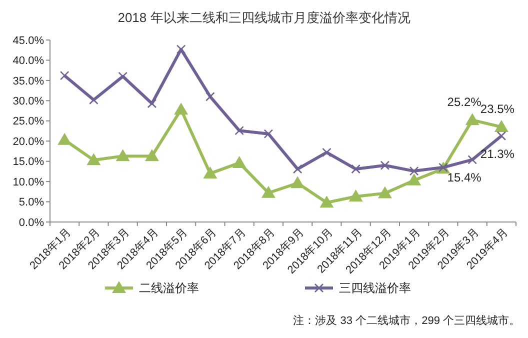 This screenshot has height=338, width=528. I want to click on y-tick-label: 20.0%, so click(28, 142).